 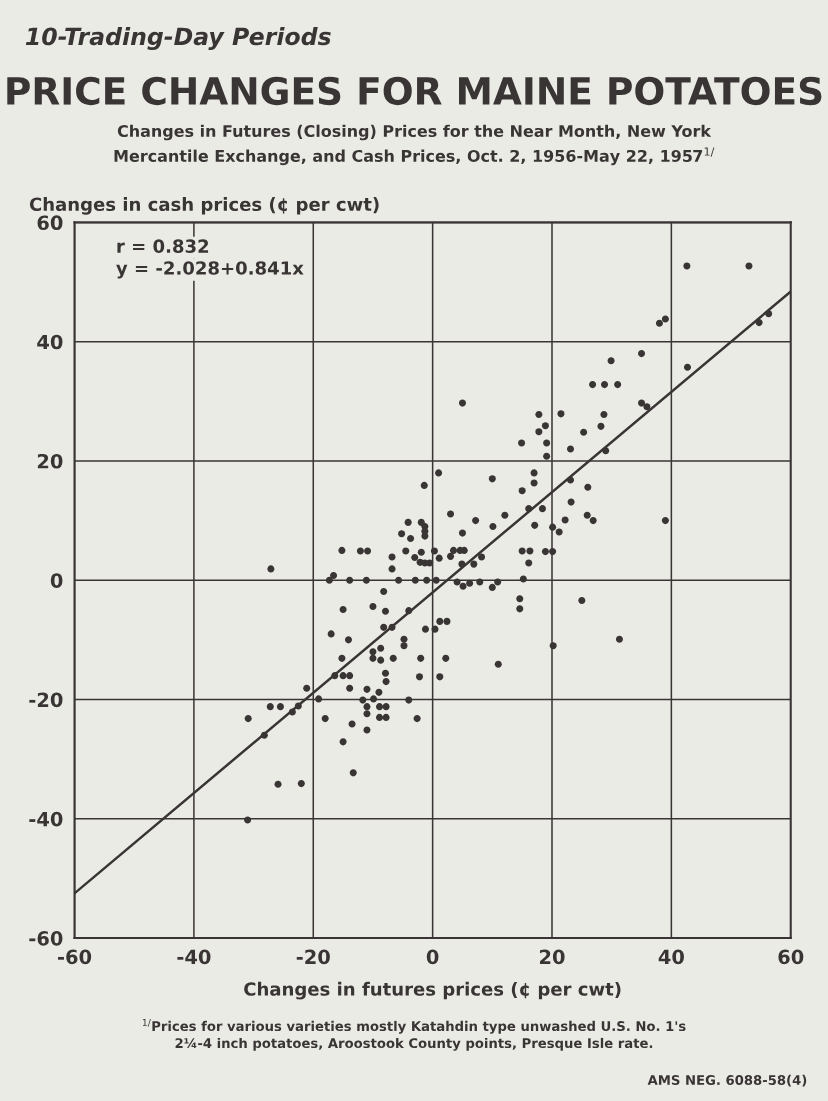 I want to click on y-tick-label: 20, so click(x=50, y=461).